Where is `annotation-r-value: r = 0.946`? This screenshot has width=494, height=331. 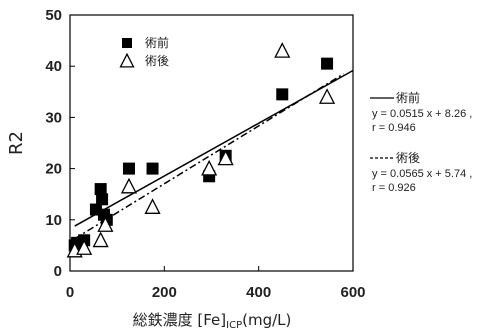 annotation-r-value: r = 0.946 is located at coordinates (394, 128).